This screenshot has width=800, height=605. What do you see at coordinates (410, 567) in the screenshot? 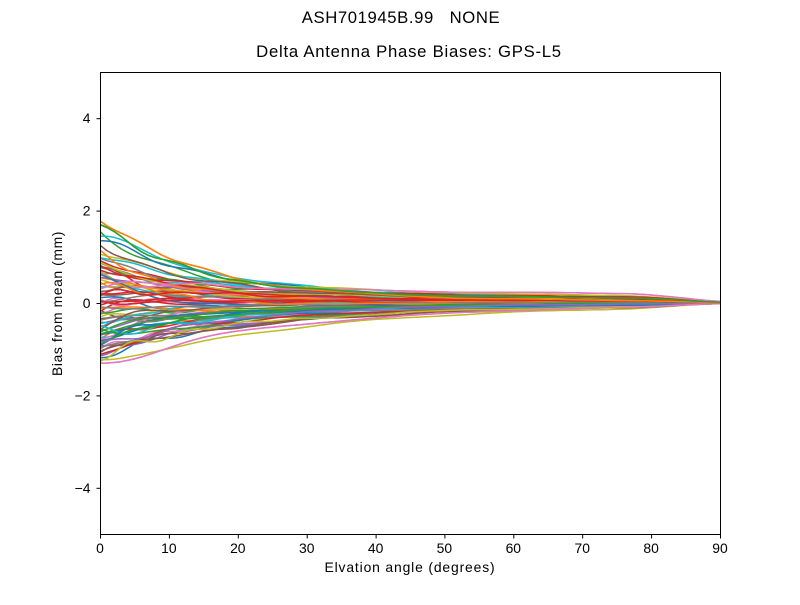
I see `svg-text: Elvation angle (degrees)` at bounding box center [410, 567].